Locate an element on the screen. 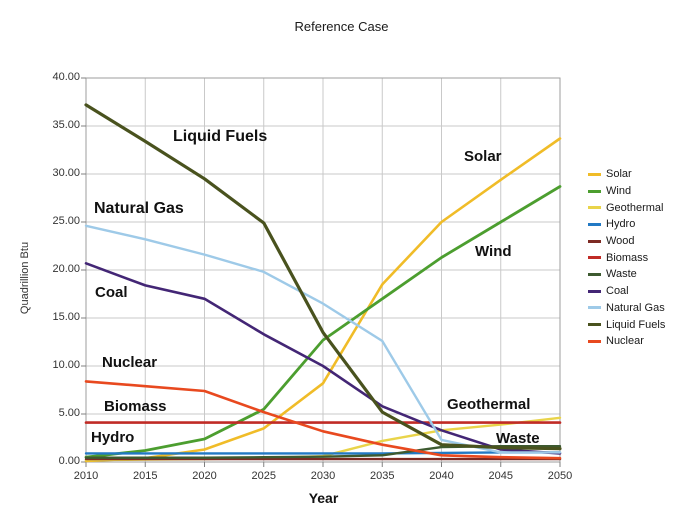 The height and width of the screenshot is (512, 683). x-tick-label: 2010 is located at coordinates (86, 476).